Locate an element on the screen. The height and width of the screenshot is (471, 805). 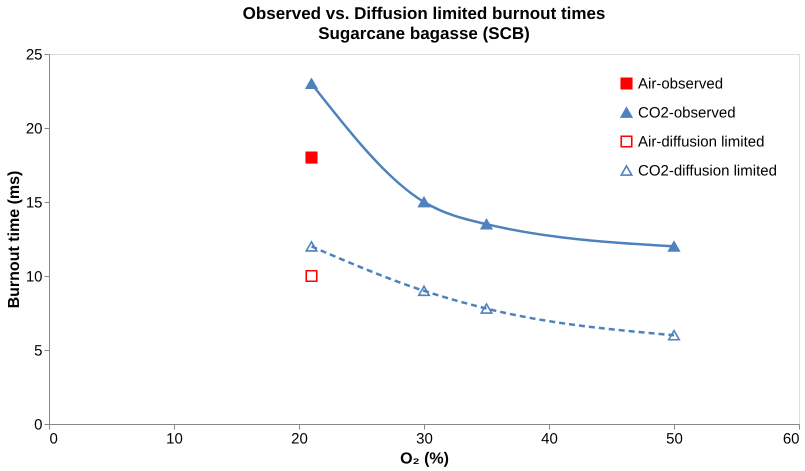
x-tick-label: 50 is located at coordinates (674, 439).